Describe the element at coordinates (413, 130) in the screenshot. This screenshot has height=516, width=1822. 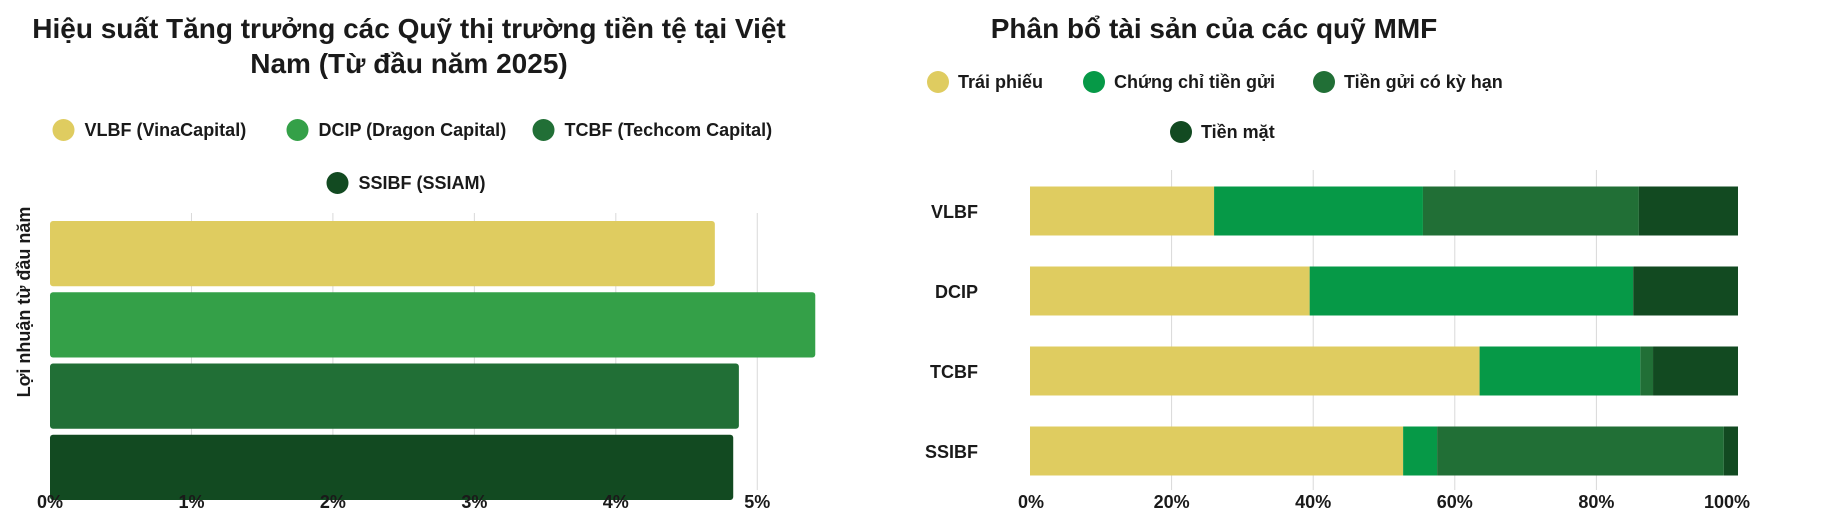
I see `legend-label: DCIP (Dragon Capital)` at that location.